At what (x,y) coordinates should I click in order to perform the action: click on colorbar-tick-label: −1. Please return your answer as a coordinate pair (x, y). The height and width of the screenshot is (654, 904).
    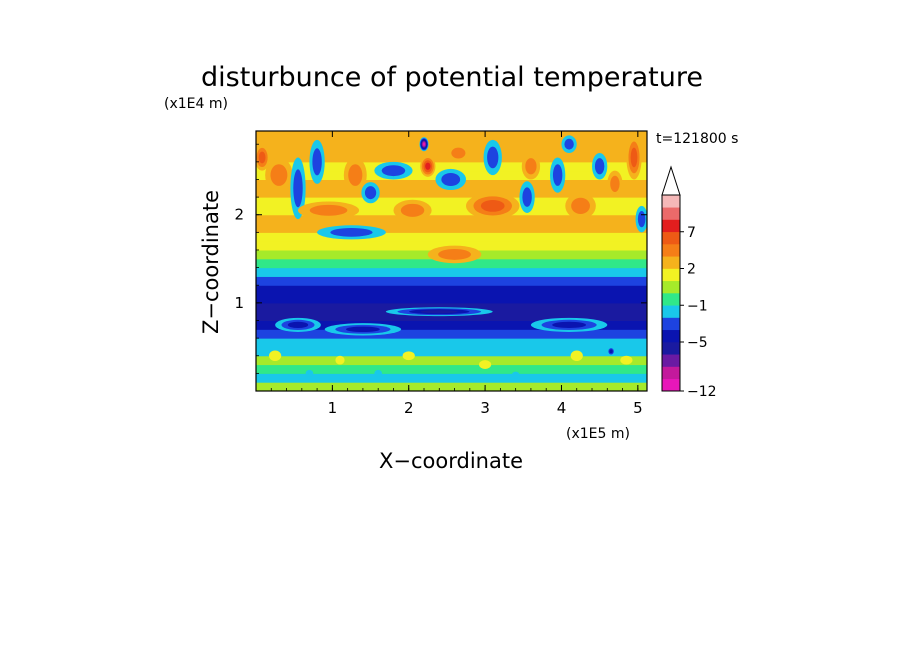
    Looking at the image, I should click on (697, 306).